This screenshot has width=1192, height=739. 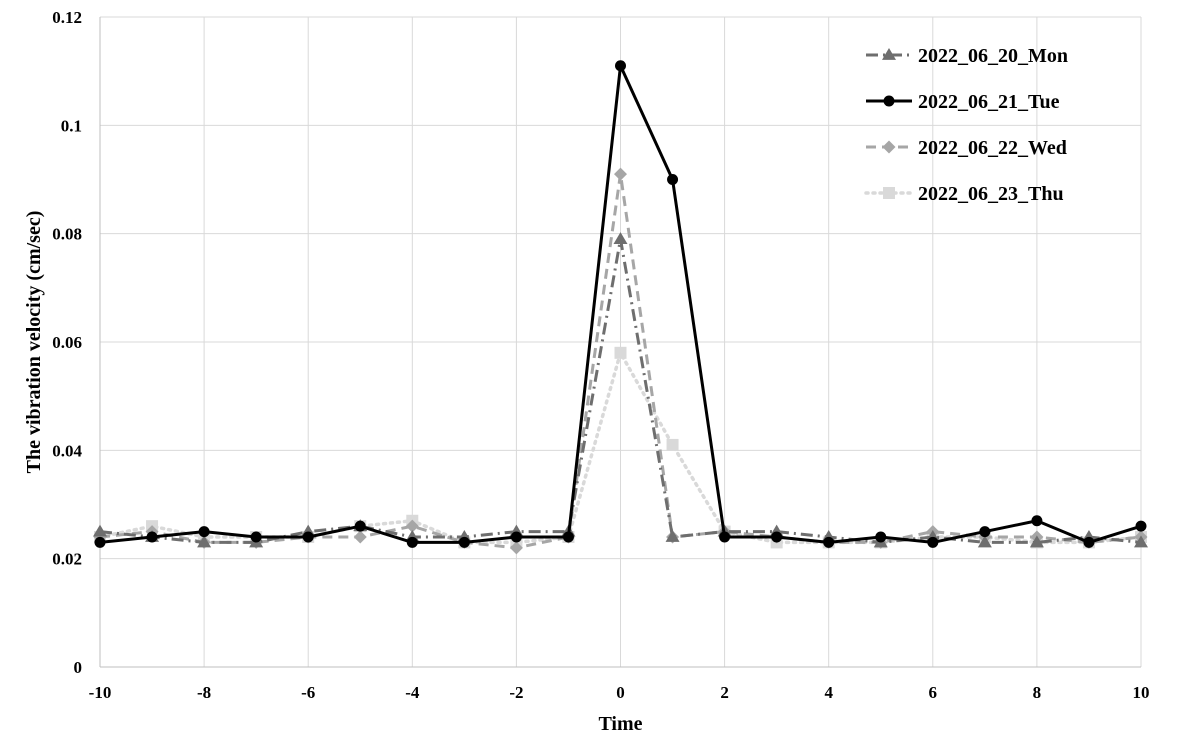 I want to click on x-tick-label: -6, so click(x=308, y=692).